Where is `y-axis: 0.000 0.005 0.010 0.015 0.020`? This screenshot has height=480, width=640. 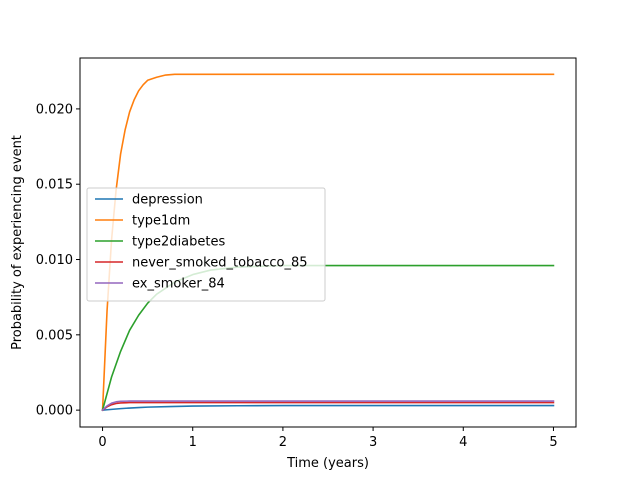 y-axis: 0.000 0.005 0.010 0.015 0.020 is located at coordinates (58, 260).